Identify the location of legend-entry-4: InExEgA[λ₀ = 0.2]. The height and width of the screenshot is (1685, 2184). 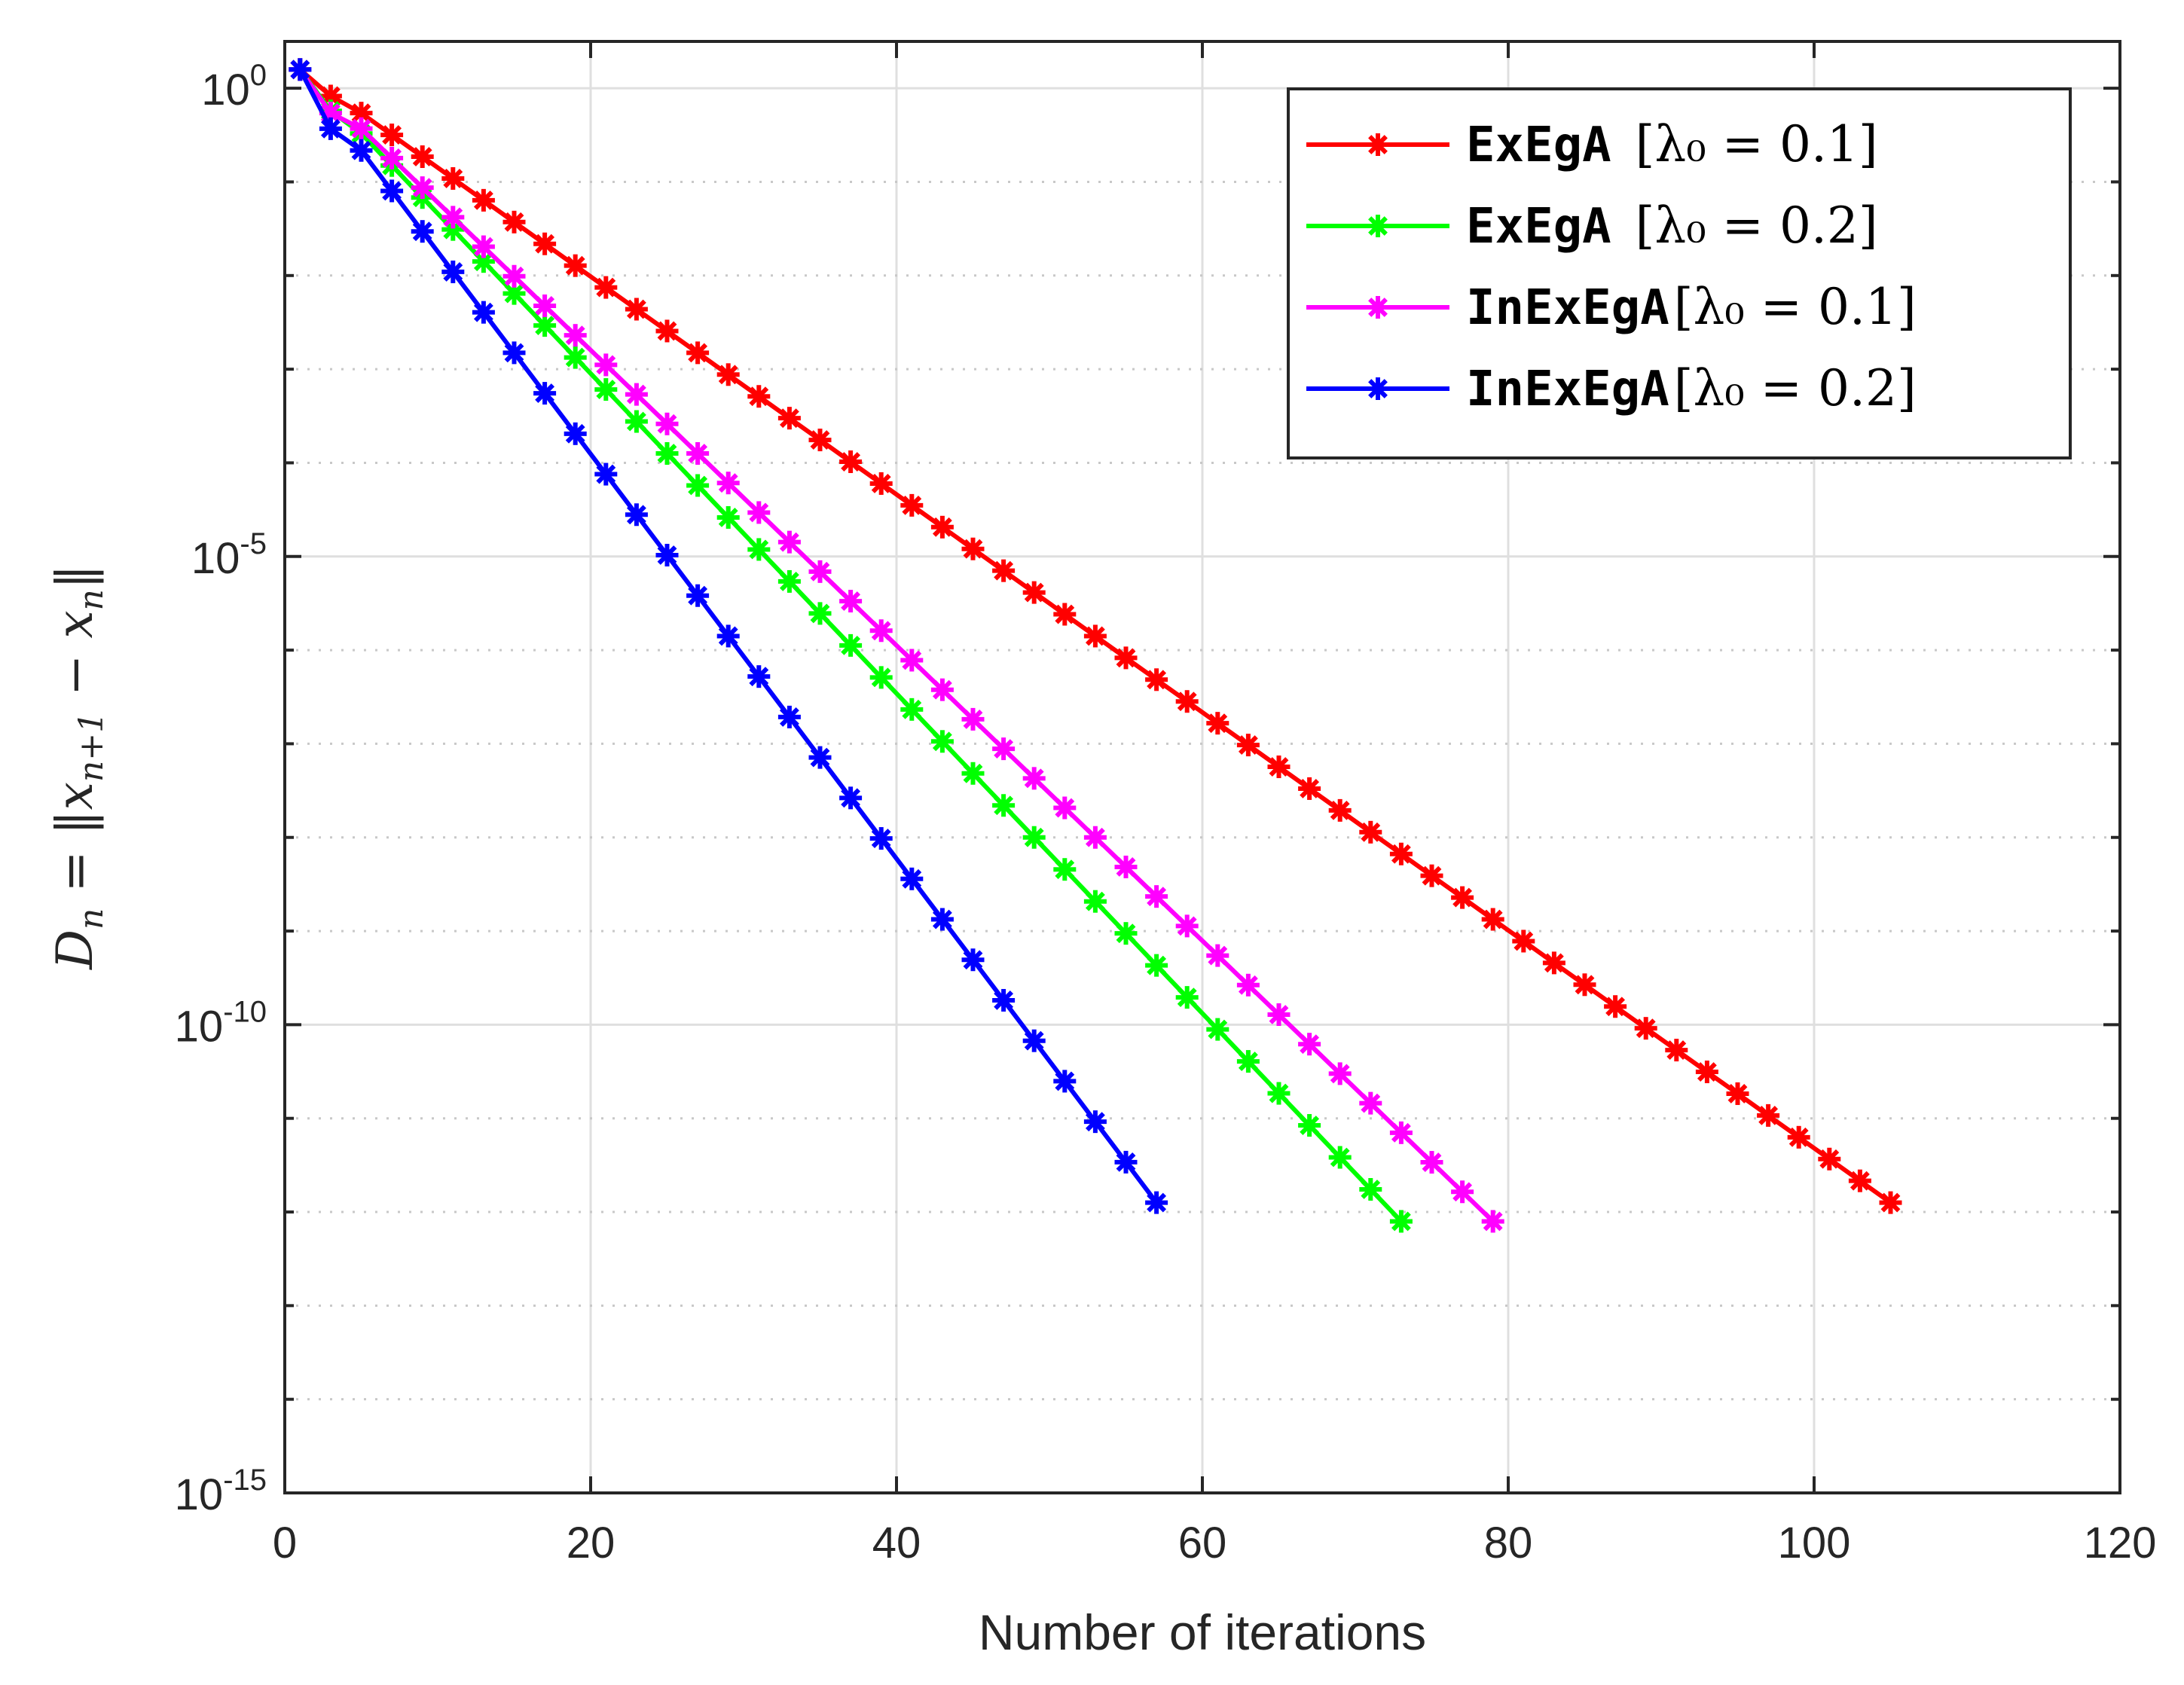
(1611, 388).